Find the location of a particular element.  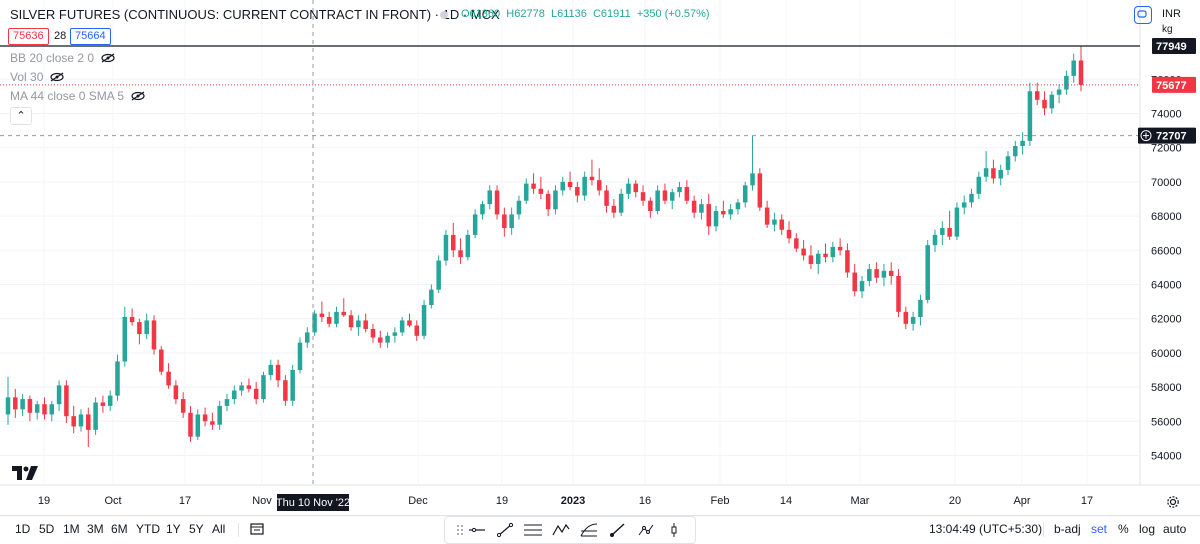

set-button: set is located at coordinates (1099, 529).